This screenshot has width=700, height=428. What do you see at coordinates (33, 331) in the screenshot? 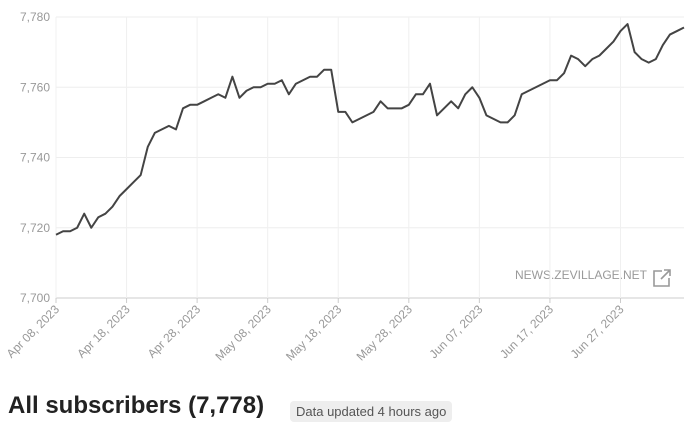
I see `x-tick-label: Apr 08, 2023` at bounding box center [33, 331].